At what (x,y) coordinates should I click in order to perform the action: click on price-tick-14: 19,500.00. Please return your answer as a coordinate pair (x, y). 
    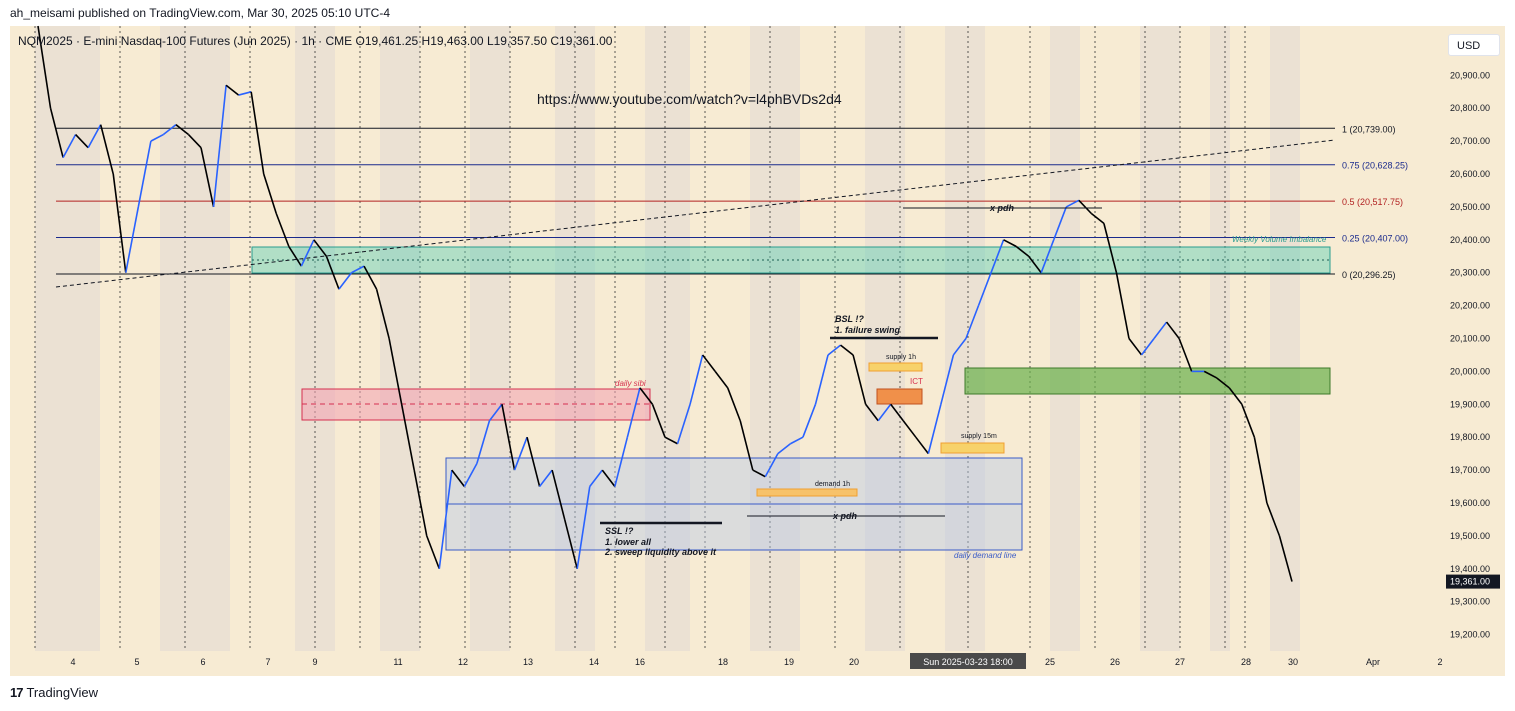
    Looking at the image, I should click on (1470, 536).